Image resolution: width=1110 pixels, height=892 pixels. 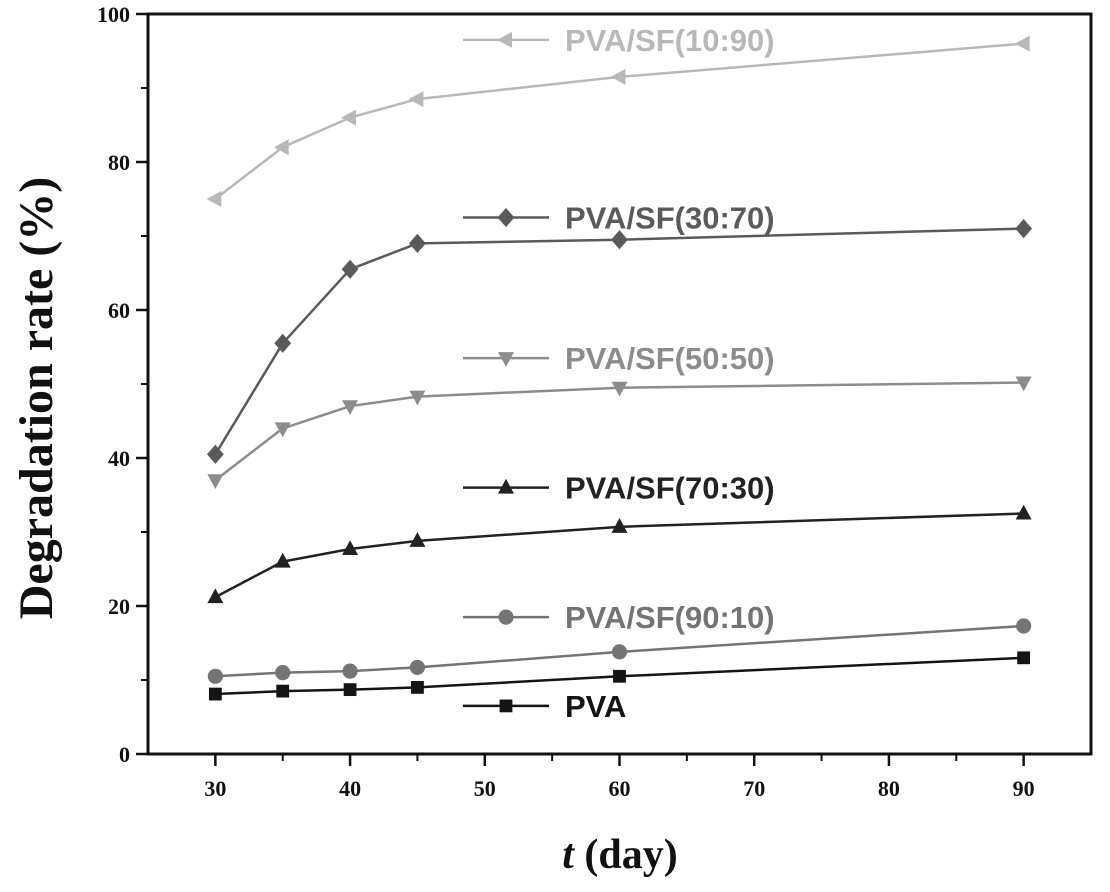 I want to click on y-tick-label: 100, so click(x=113, y=14).